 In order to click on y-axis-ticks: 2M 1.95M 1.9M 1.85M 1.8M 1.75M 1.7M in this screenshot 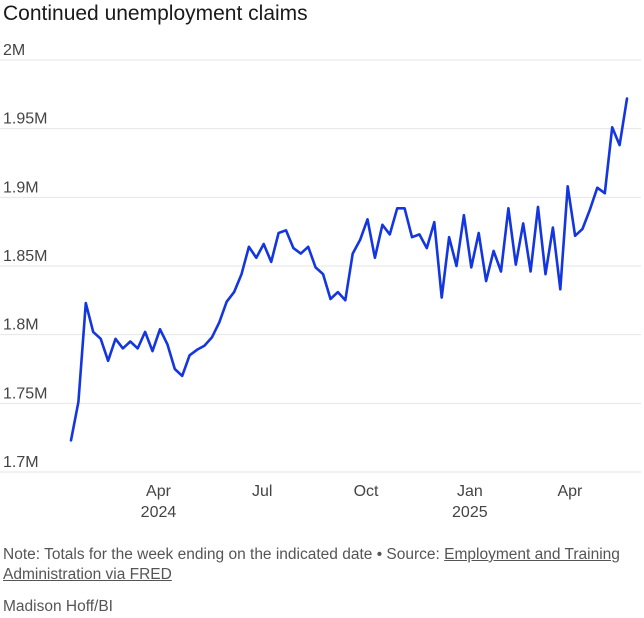, I will do `click(25, 256)`.